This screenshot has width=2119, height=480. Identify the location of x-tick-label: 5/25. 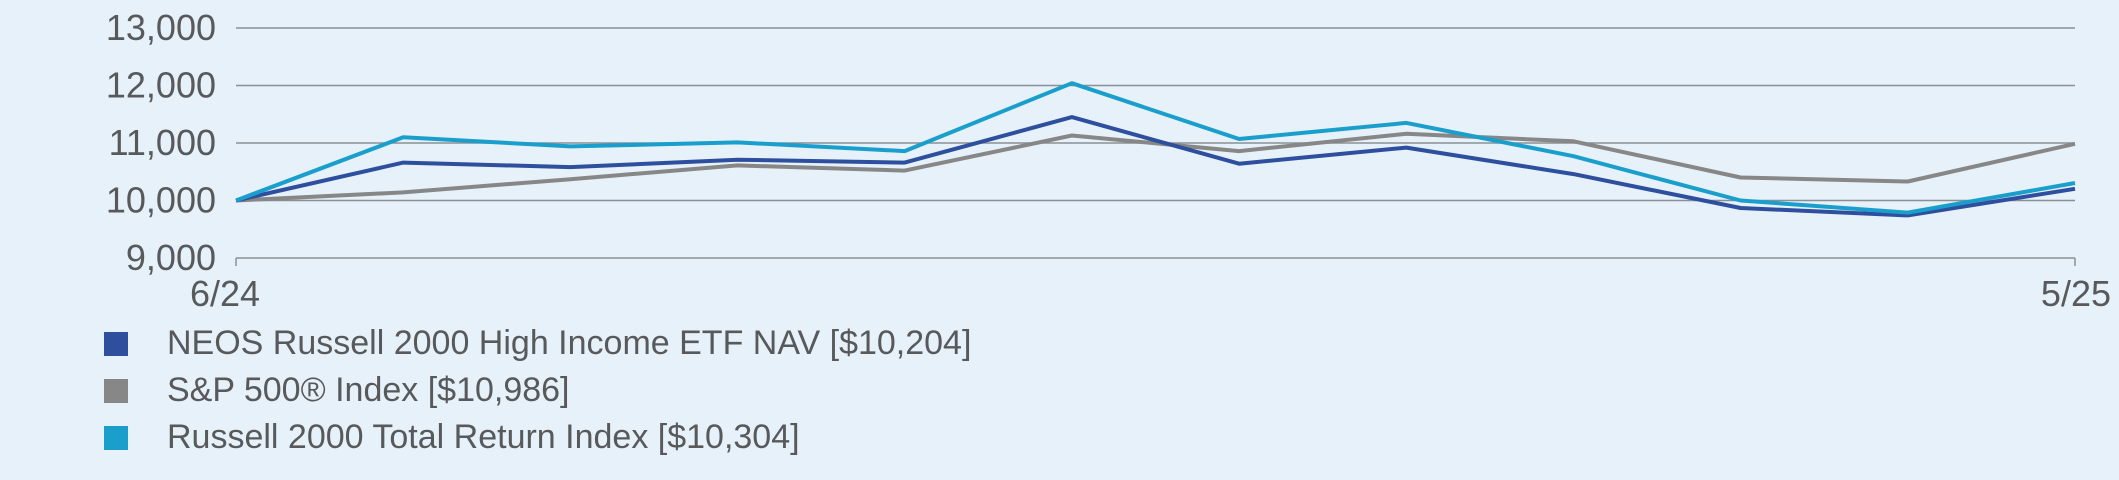
(2076, 293).